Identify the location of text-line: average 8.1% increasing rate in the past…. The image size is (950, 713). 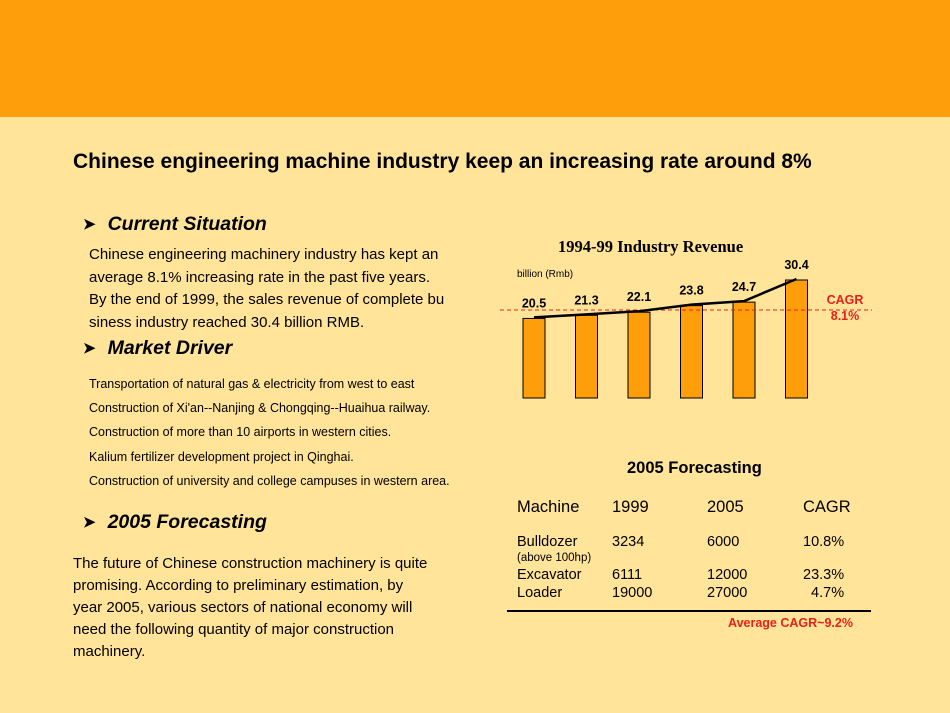
(260, 277).